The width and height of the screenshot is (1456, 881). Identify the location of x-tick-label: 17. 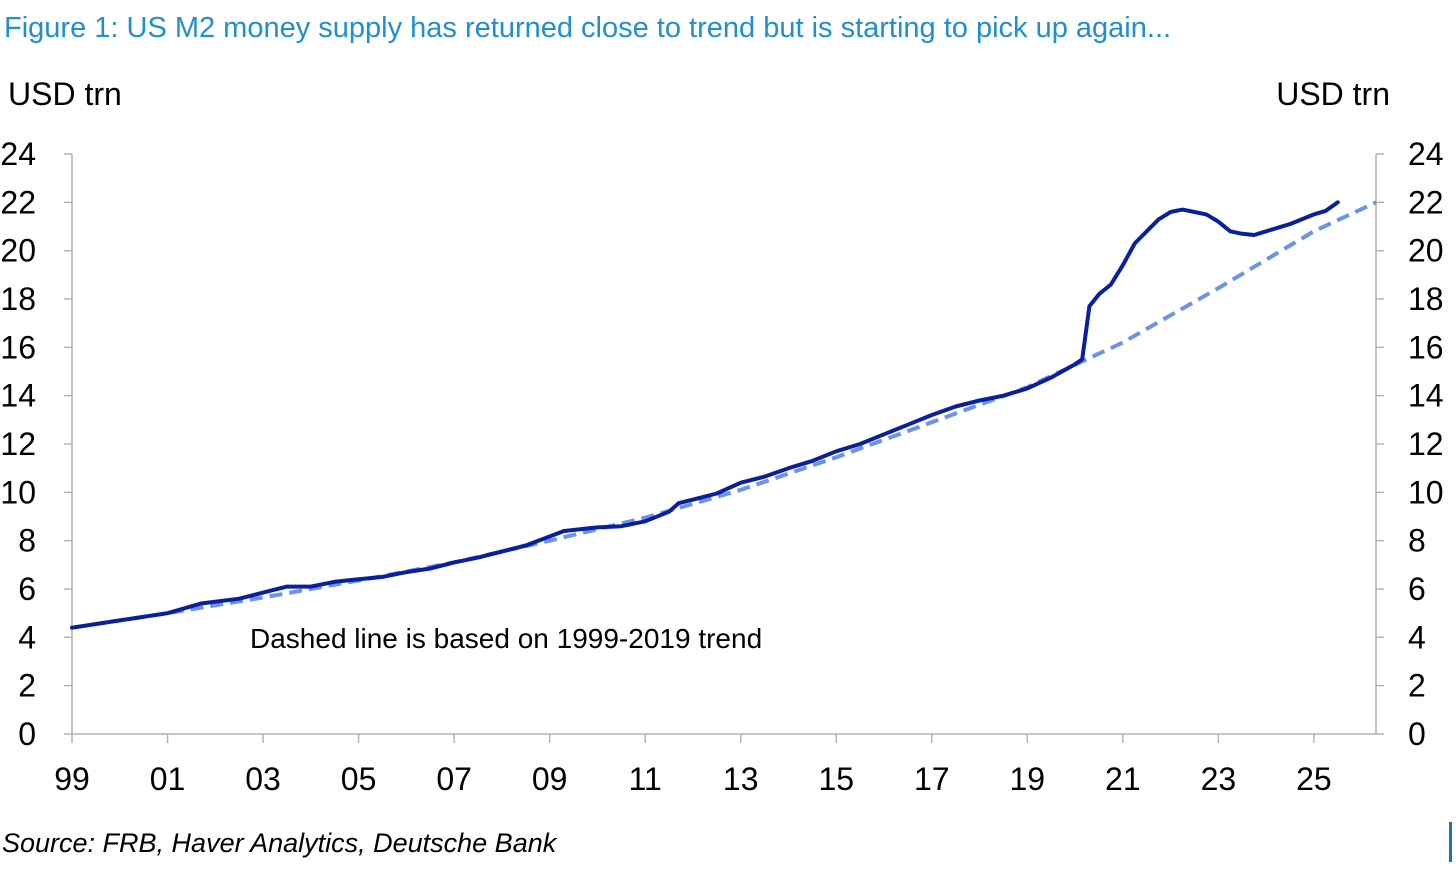
(932, 779).